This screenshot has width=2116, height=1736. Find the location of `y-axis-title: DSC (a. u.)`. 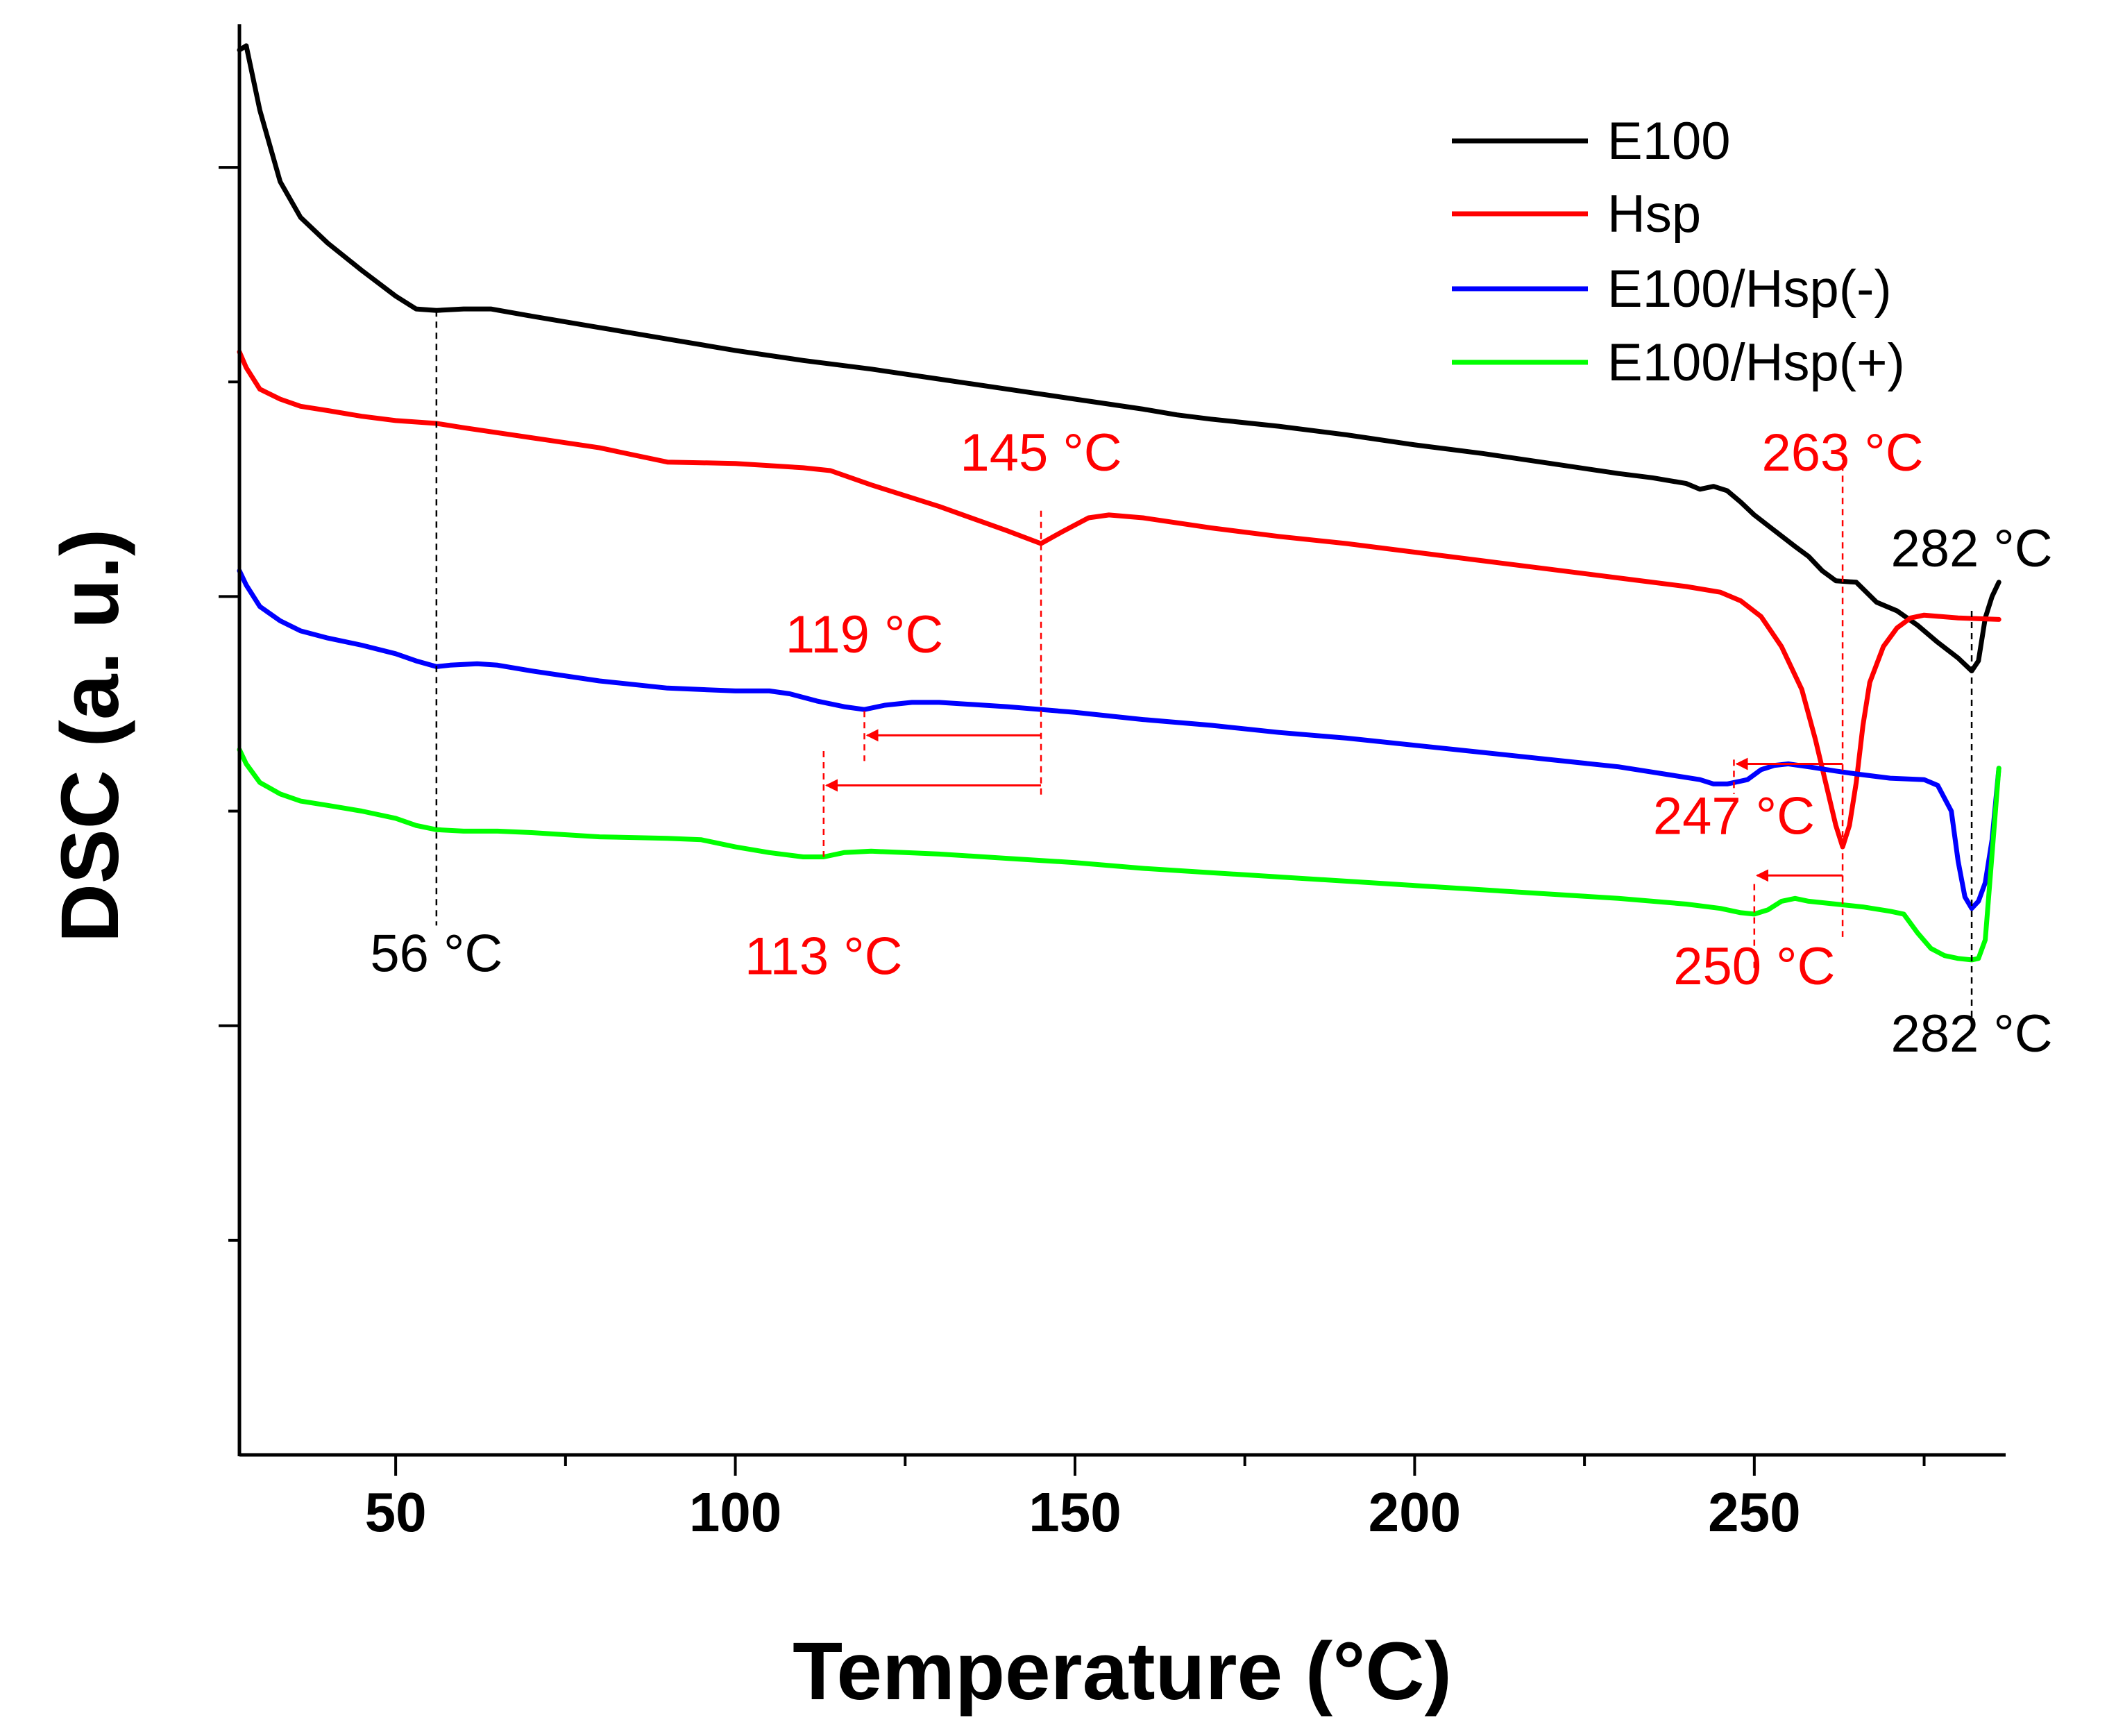

y-axis-title: DSC (a. u.) is located at coordinates (90, 736).